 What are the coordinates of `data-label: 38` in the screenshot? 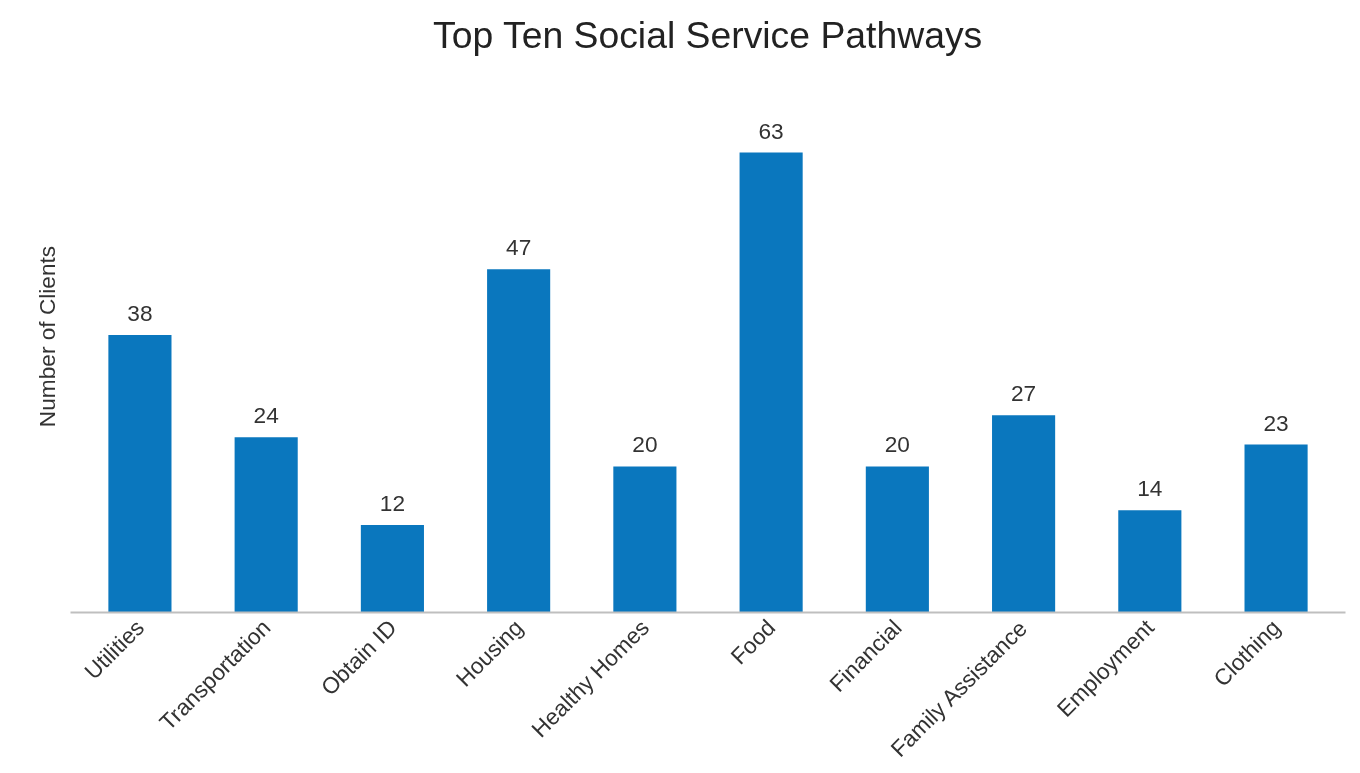 It's located at (140, 313).